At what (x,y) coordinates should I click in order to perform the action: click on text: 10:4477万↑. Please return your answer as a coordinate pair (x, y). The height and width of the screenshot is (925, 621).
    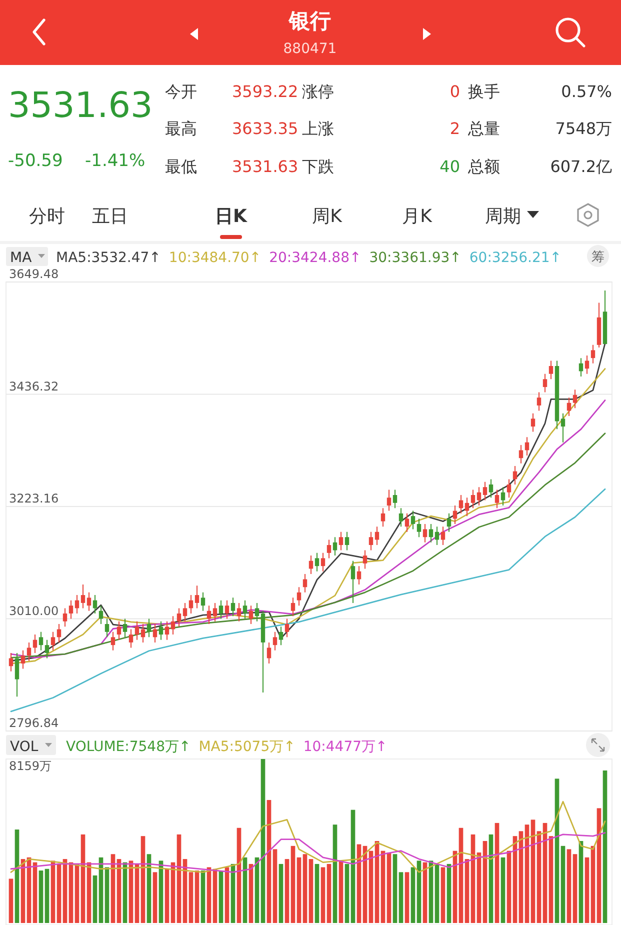
    Looking at the image, I should click on (345, 747).